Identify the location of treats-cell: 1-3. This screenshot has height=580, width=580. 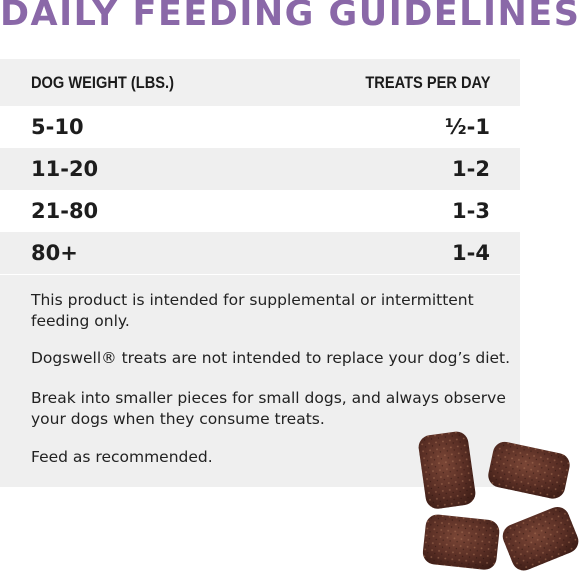
(471, 211).